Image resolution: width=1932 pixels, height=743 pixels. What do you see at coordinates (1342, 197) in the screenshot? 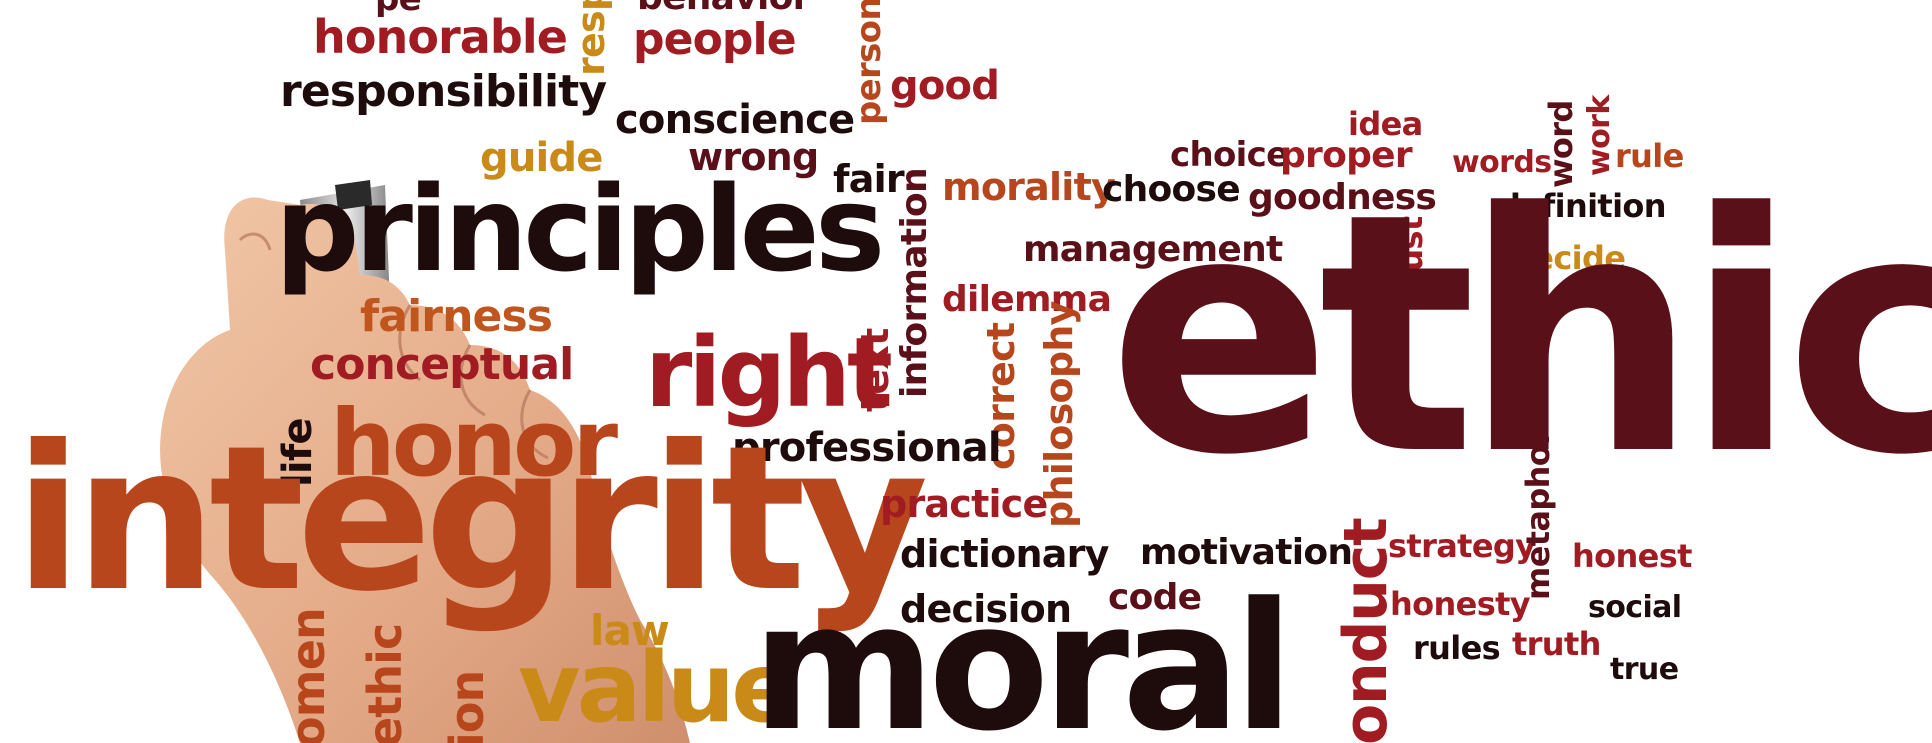
I see `word-goodness: goodness` at bounding box center [1342, 197].